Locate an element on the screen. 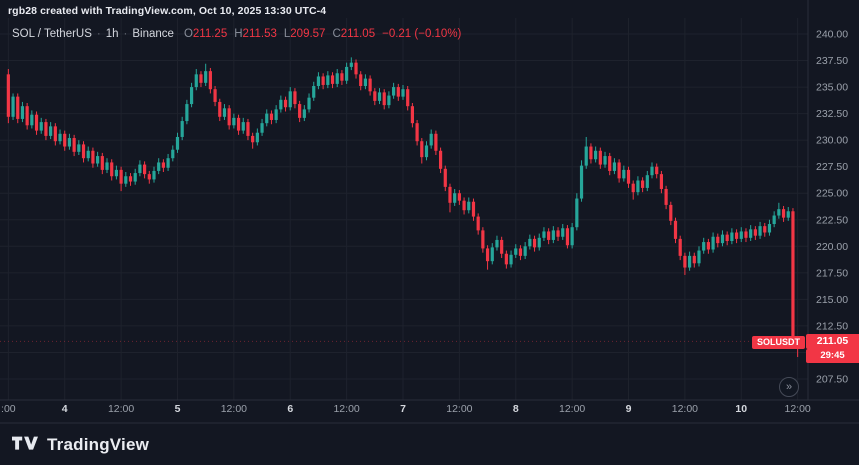 The image size is (859, 465). price-tick-label: 217.50 is located at coordinates (832, 273).